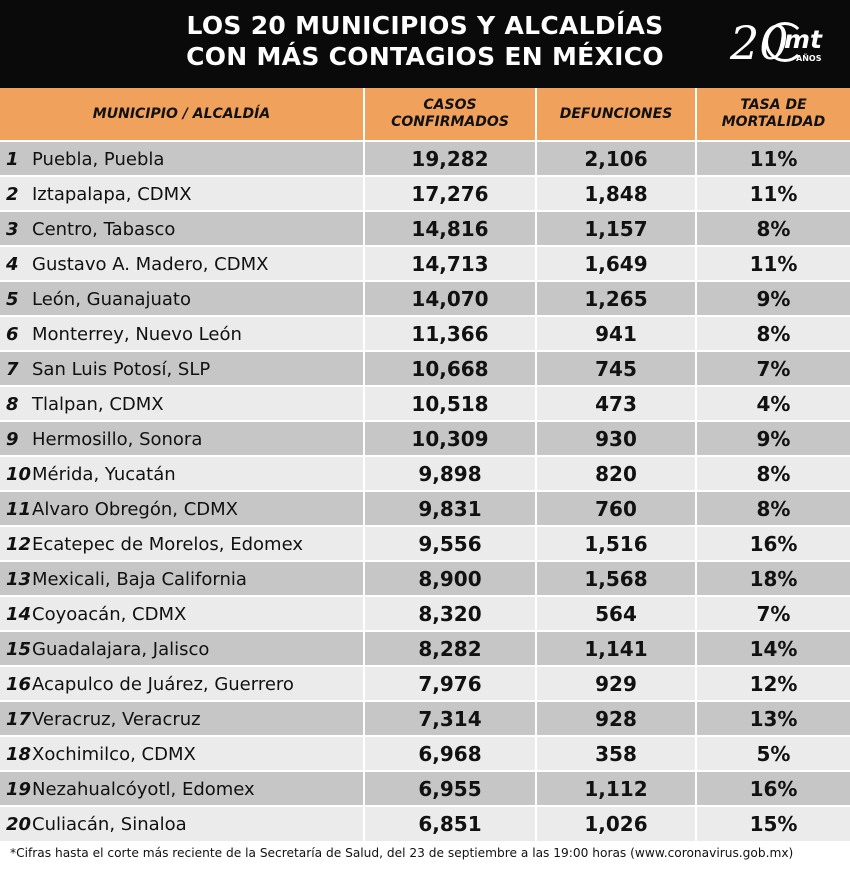 Image resolution: width=850 pixels, height=870 pixels. What do you see at coordinates (450, 403) in the screenshot?
I see `casos-confirmados-cell: 10,518` at bounding box center [450, 403].